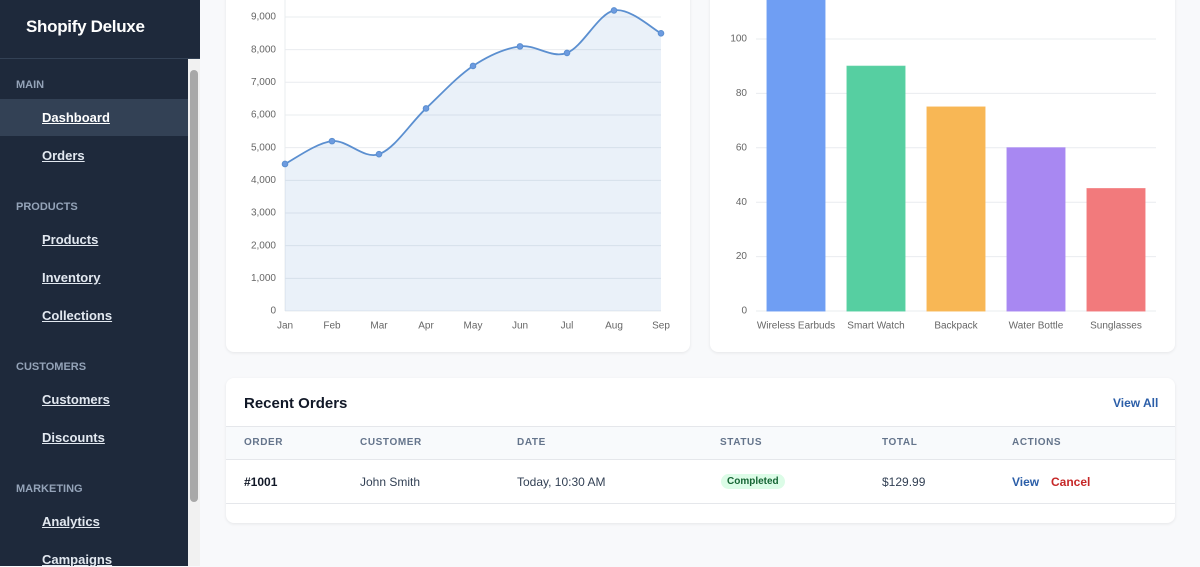 Image resolution: width=1200 pixels, height=567 pixels. Describe the element at coordinates (738, 39) in the screenshot. I see `y-tick-label: 100` at that location.